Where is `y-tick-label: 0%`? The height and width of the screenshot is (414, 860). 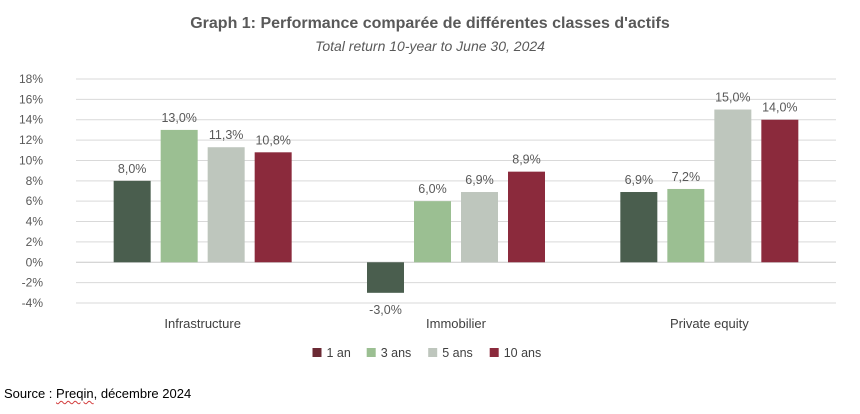
y-tick-label: 0% is located at coordinates (35, 262).